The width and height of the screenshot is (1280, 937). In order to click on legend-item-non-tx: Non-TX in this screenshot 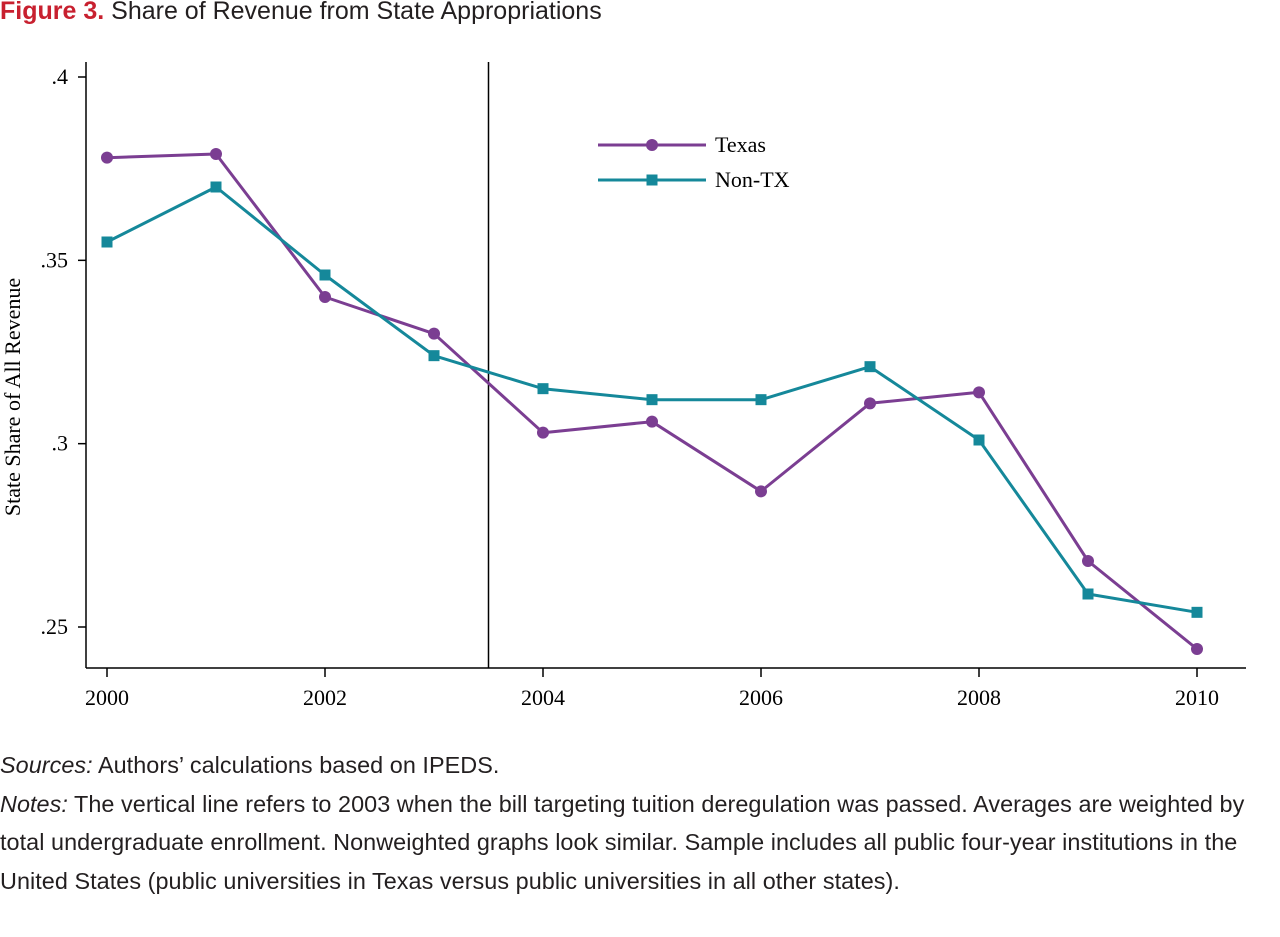, I will do `click(694, 179)`.